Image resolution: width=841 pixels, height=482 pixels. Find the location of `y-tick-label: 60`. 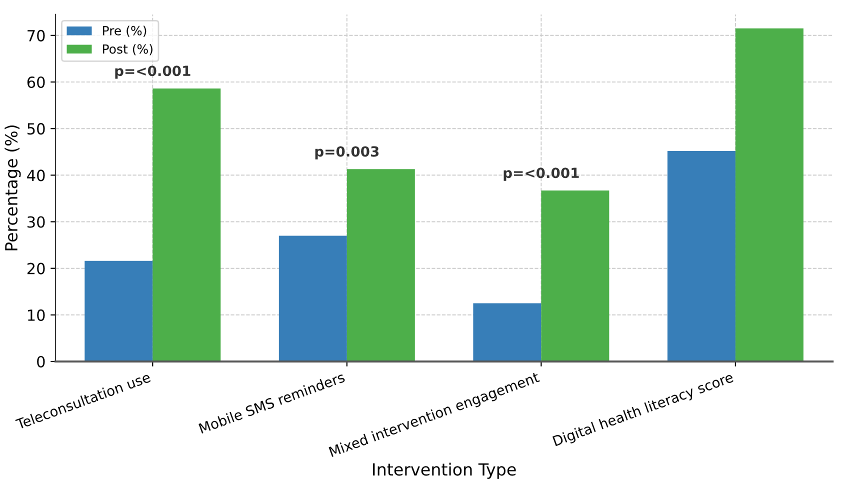

y-tick-label: 60 is located at coordinates (36, 82).